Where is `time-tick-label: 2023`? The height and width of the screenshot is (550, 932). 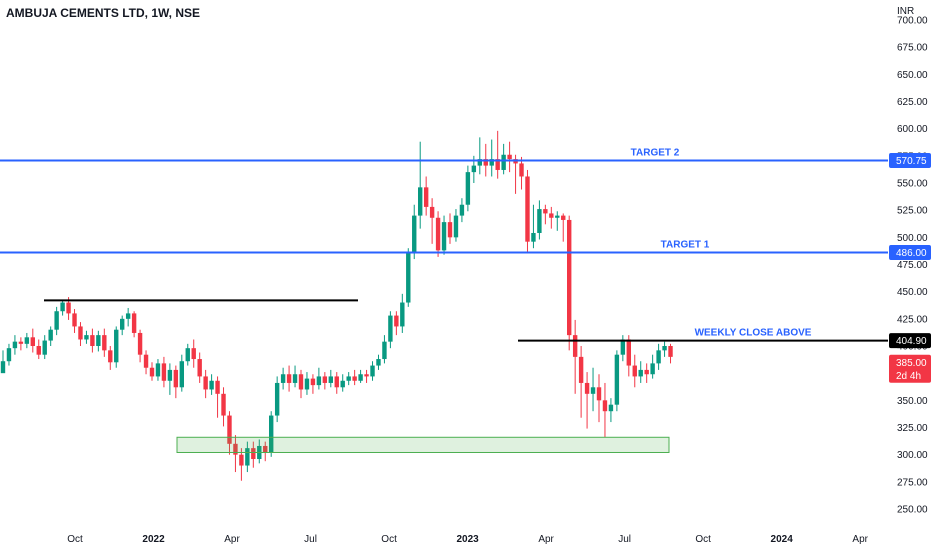 time-tick-label: 2023 is located at coordinates (467, 539).